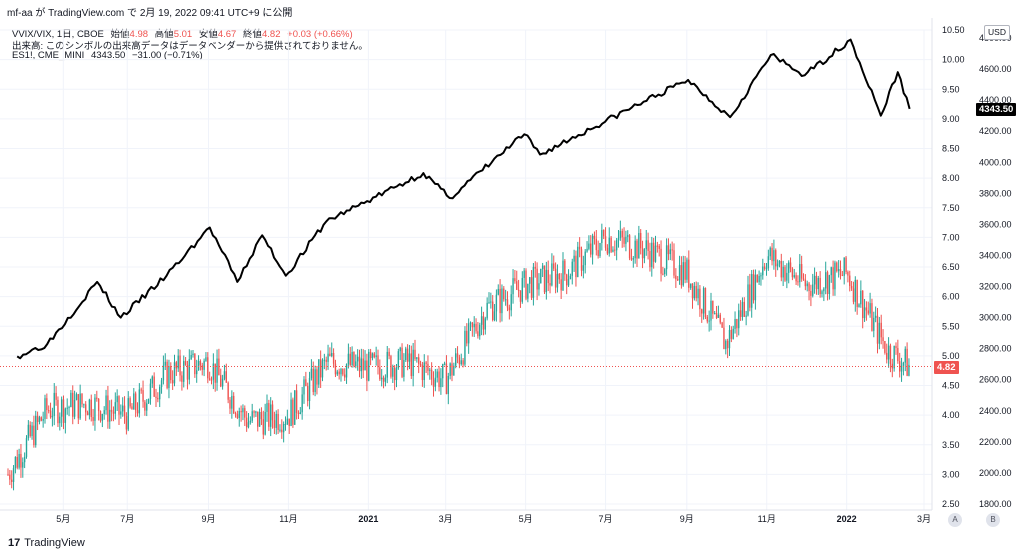  I want to click on vvix-tick-label: 7.50, so click(951, 208).